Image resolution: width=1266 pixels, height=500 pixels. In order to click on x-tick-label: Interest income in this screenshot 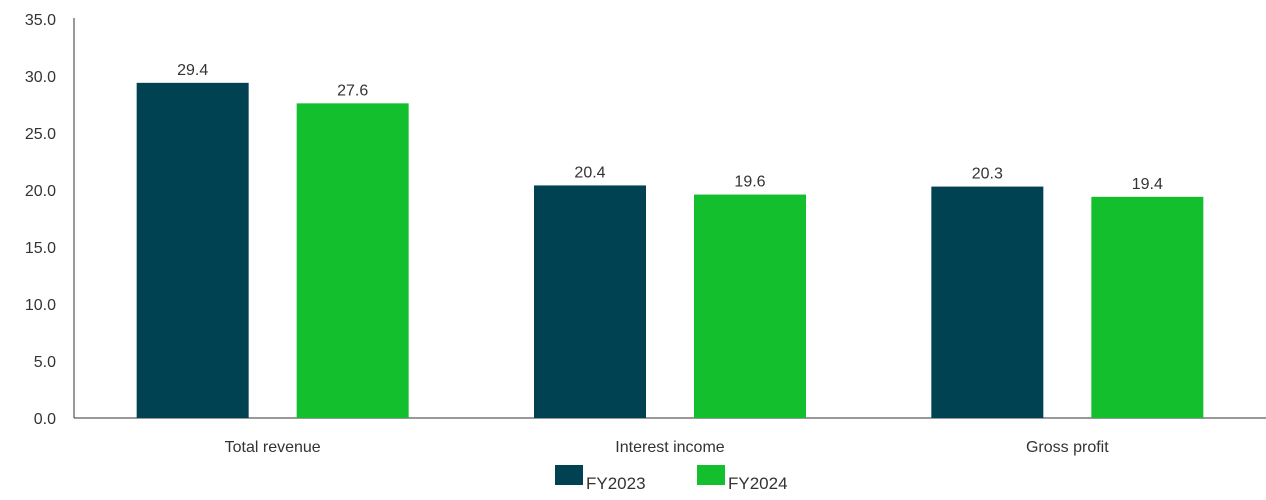, I will do `click(669, 447)`.